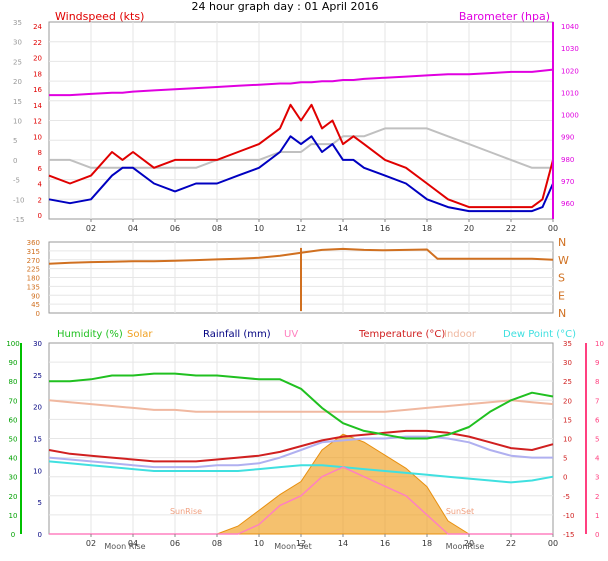 This screenshot has width=608, height=561. I want to click on x-tick-label: 08, so click(217, 228).